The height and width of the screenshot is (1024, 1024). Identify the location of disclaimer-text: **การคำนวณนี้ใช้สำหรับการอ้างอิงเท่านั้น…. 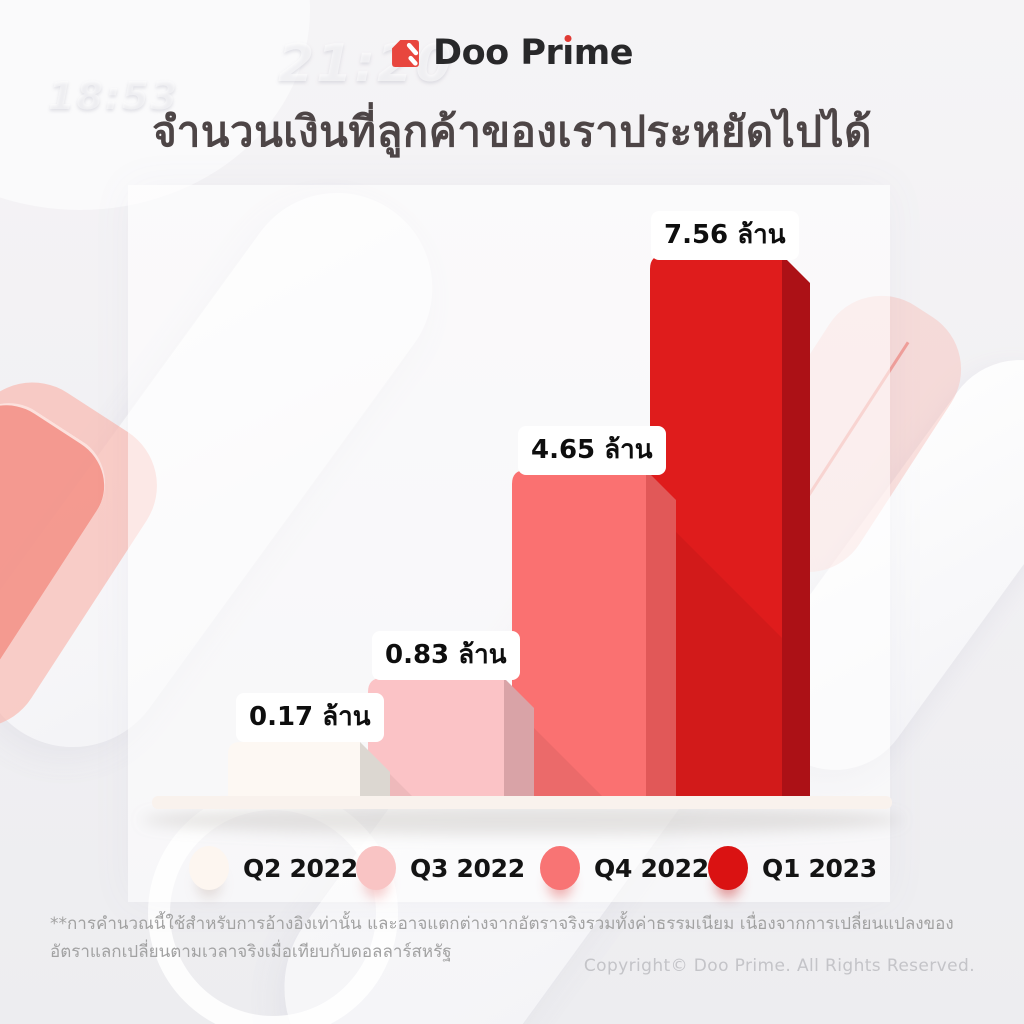
(502, 938).